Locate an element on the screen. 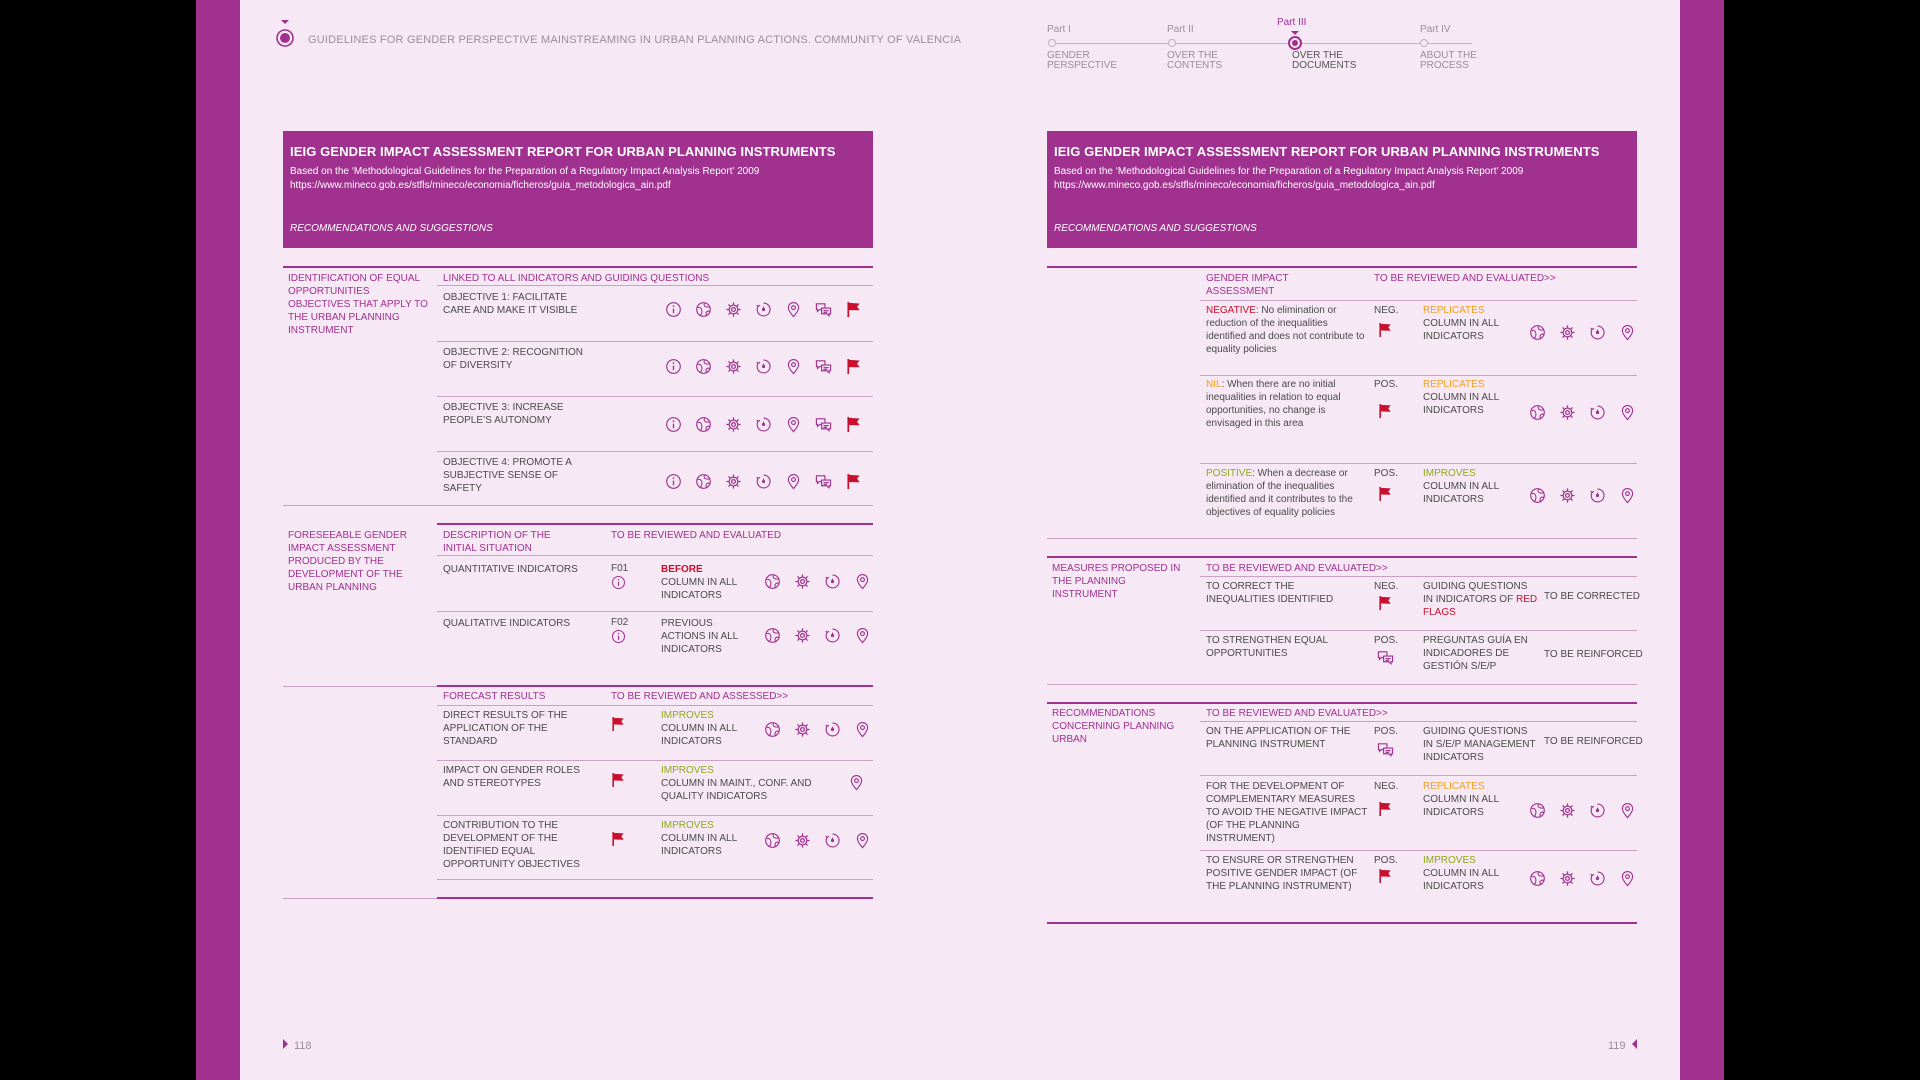 The image size is (1920, 1080). code-f01: F01 is located at coordinates (619, 578).